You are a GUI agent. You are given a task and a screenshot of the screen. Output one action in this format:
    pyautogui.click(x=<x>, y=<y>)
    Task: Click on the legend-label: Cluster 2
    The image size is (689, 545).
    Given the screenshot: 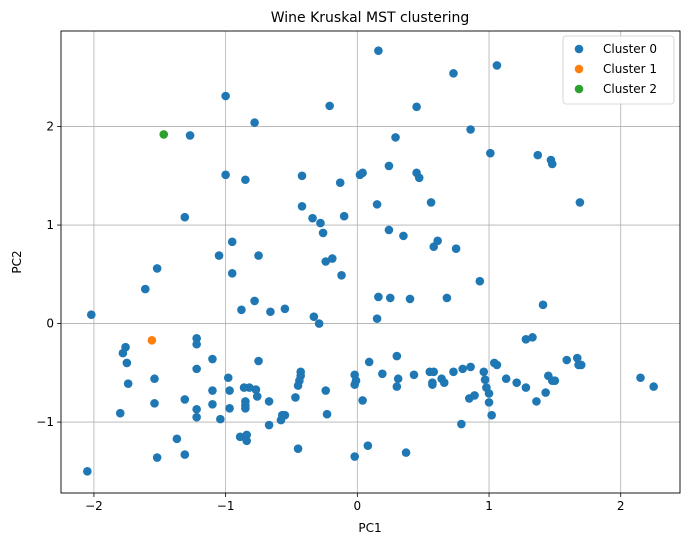 What is the action you would take?
    pyautogui.click(x=630, y=89)
    